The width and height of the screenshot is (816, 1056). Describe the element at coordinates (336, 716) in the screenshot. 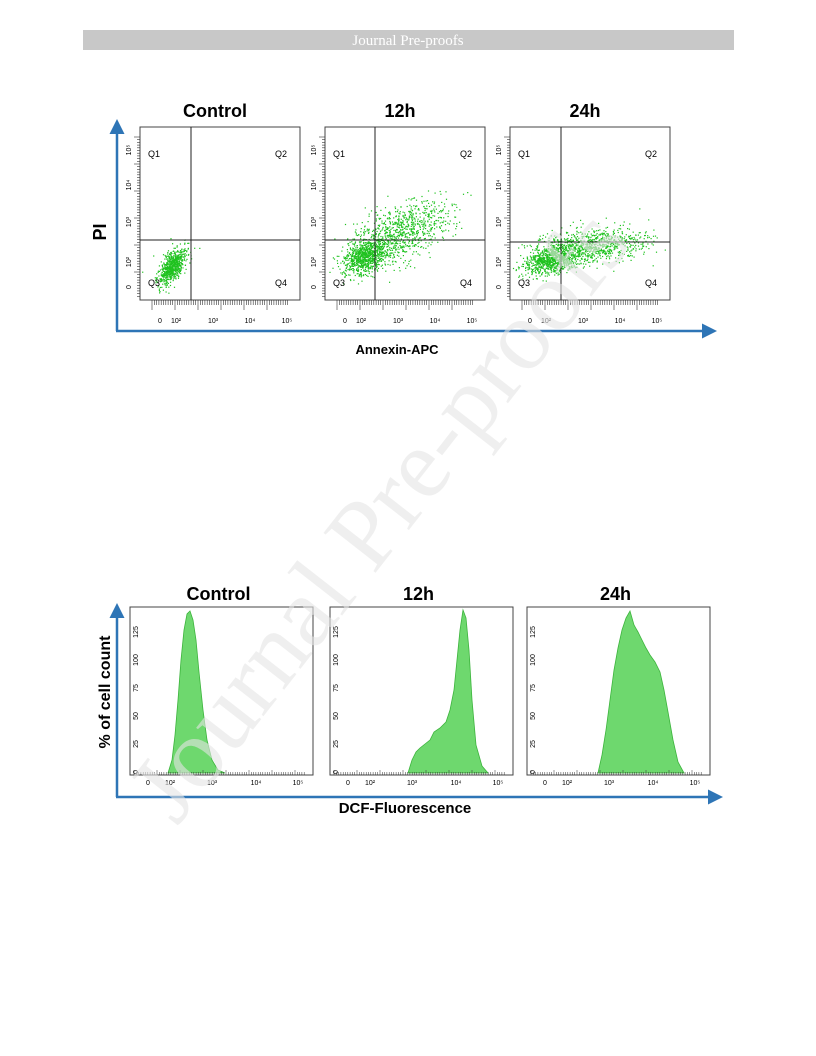

I see `y-tick-label: 50` at that location.